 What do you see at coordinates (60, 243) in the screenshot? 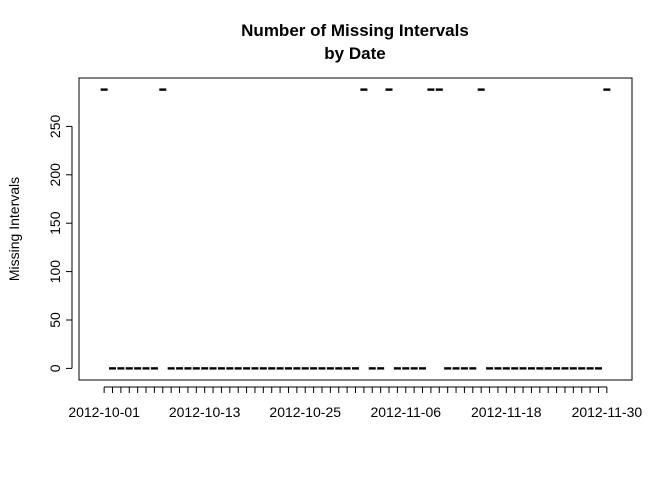
I see `y-axis: 0 50 100 150 200 250` at bounding box center [60, 243].